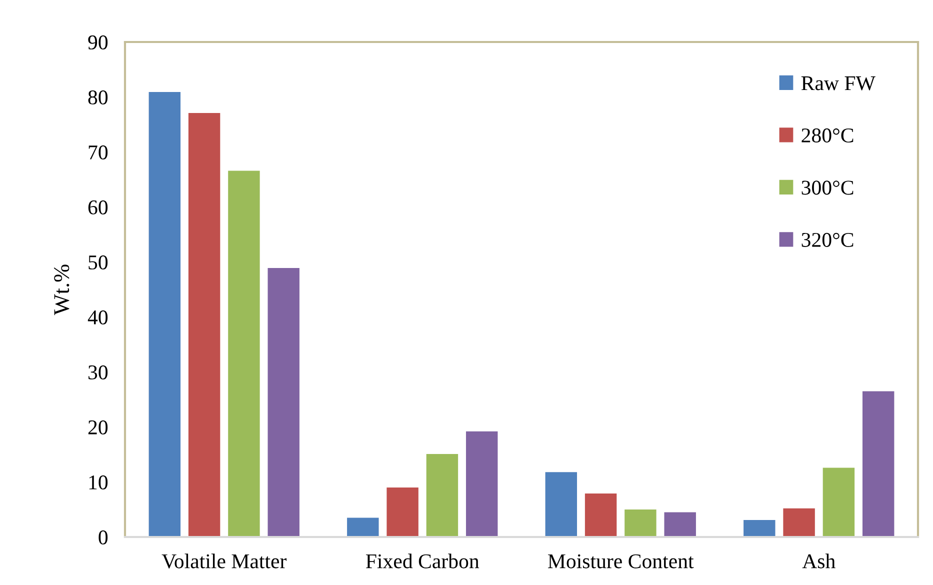  Describe the element at coordinates (819, 561) in the screenshot. I see `x-tick-label: Ash` at that location.